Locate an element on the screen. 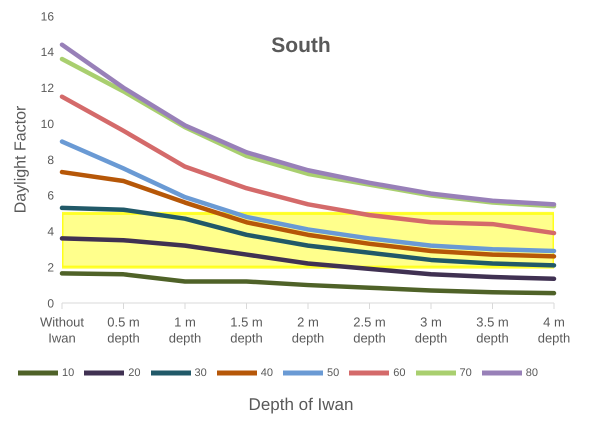  y-axis-title: Daylight Factor is located at coordinates (21, 159).